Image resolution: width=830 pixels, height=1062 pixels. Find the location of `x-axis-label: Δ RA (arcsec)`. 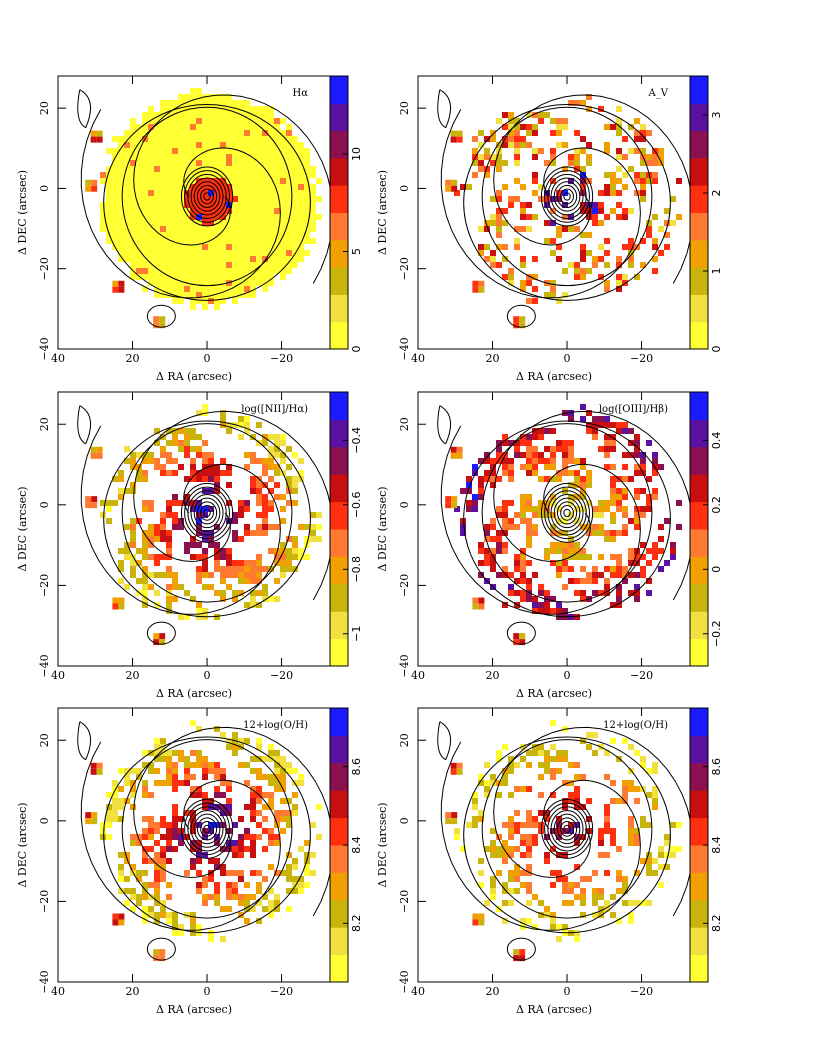

x-axis-label: Δ RA (arcsec) is located at coordinates (554, 376).